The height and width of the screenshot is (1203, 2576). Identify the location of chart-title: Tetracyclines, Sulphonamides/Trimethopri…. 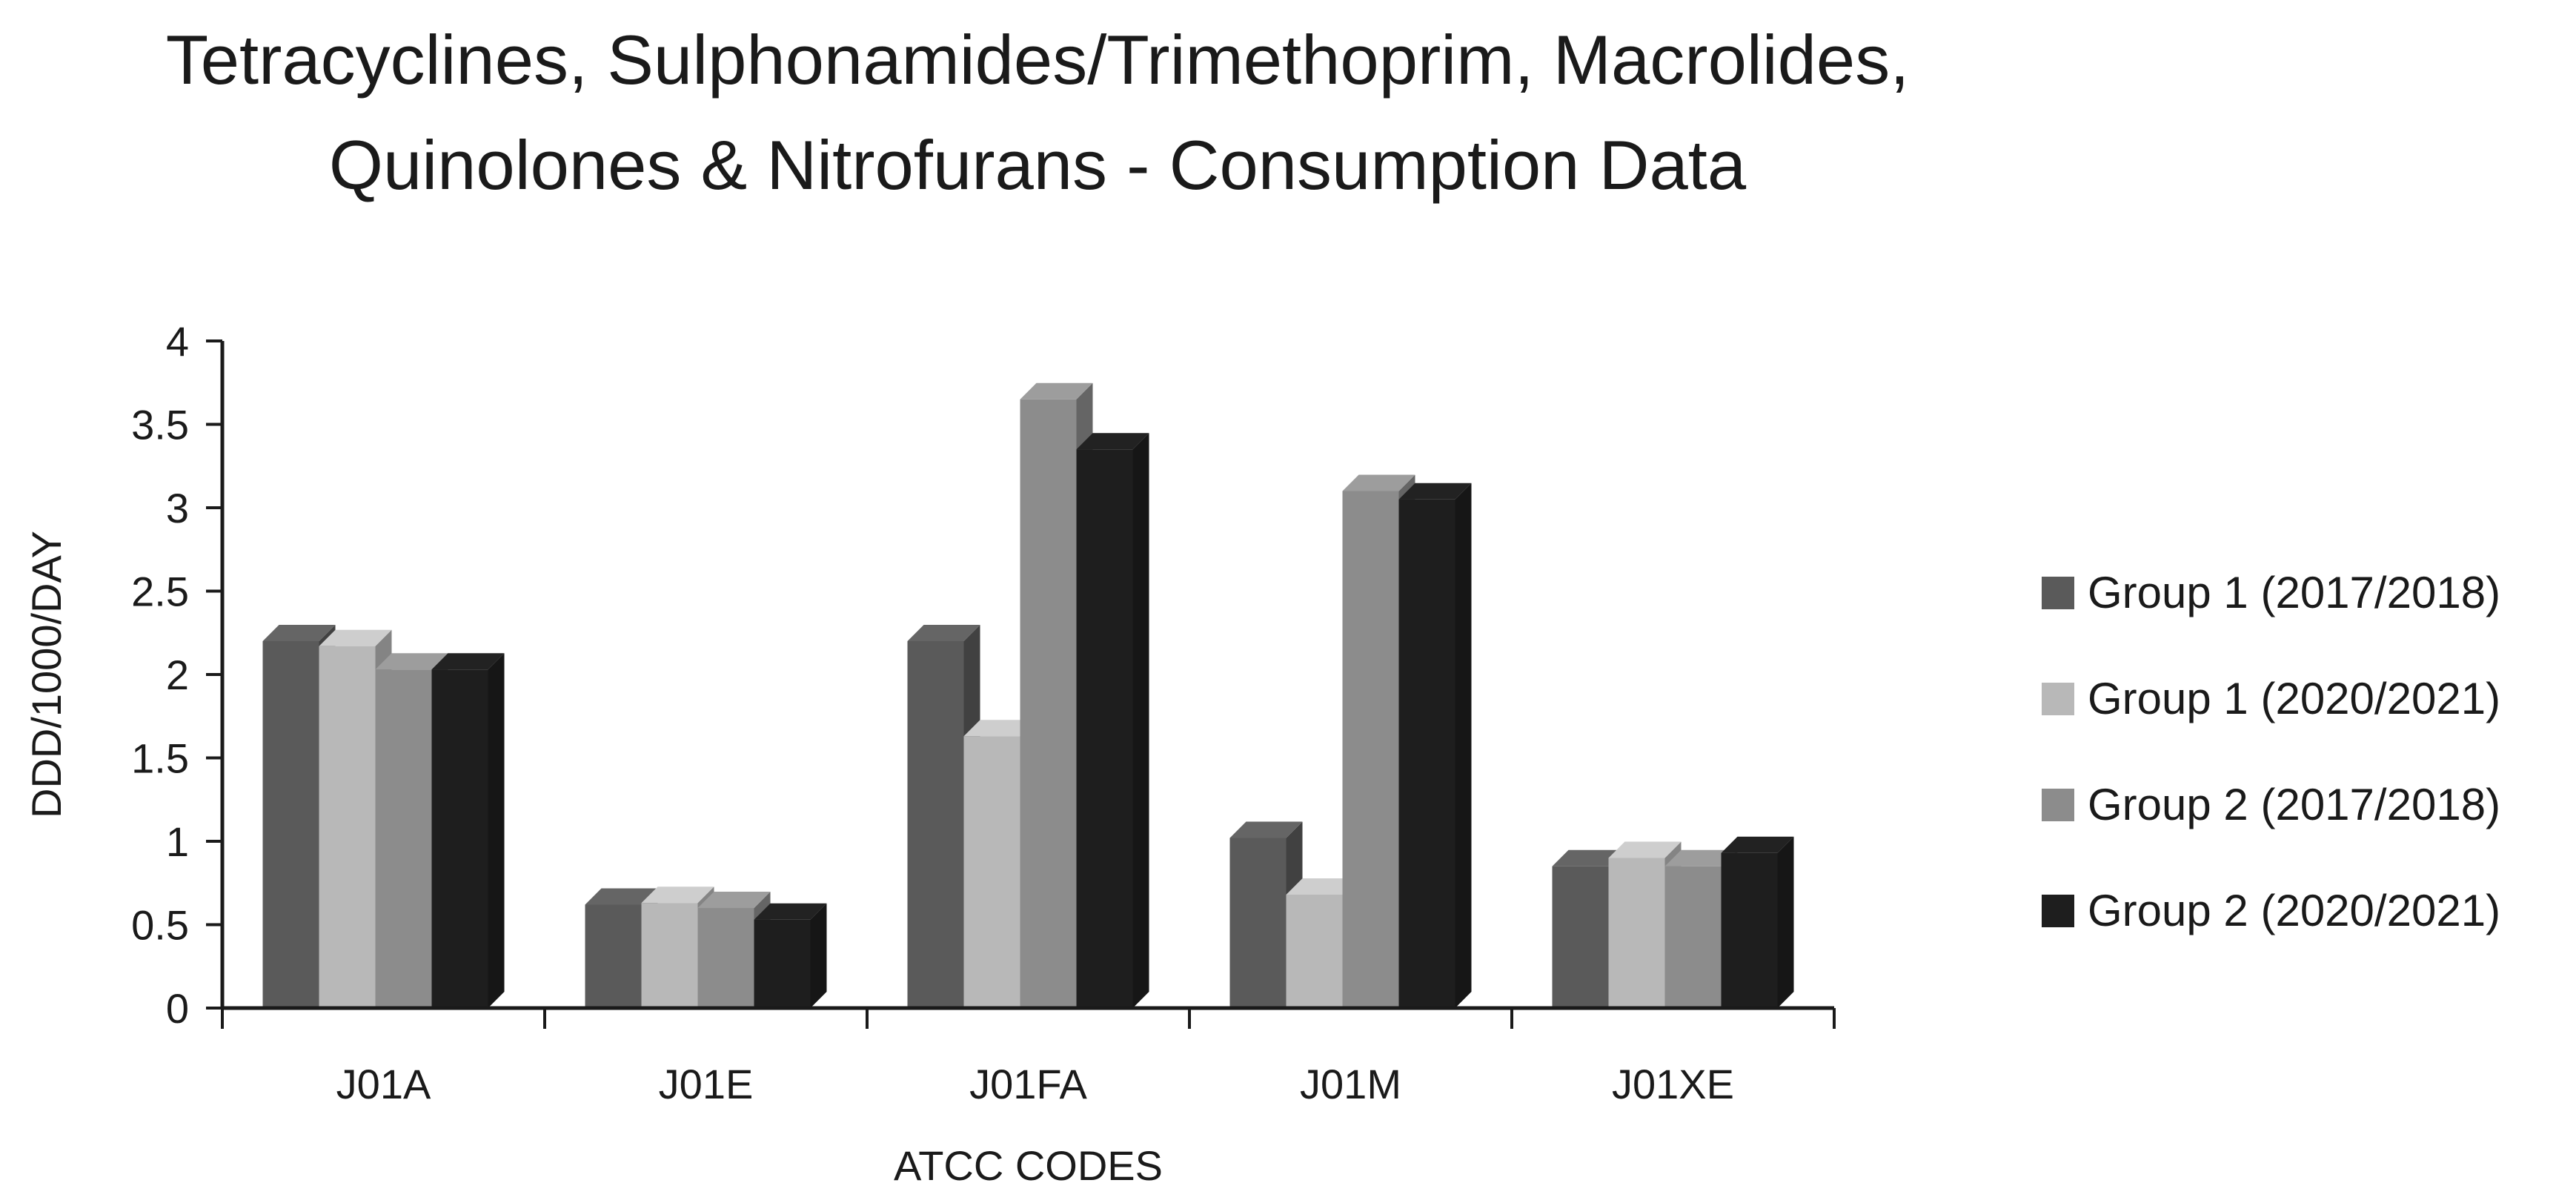
(1037, 113).